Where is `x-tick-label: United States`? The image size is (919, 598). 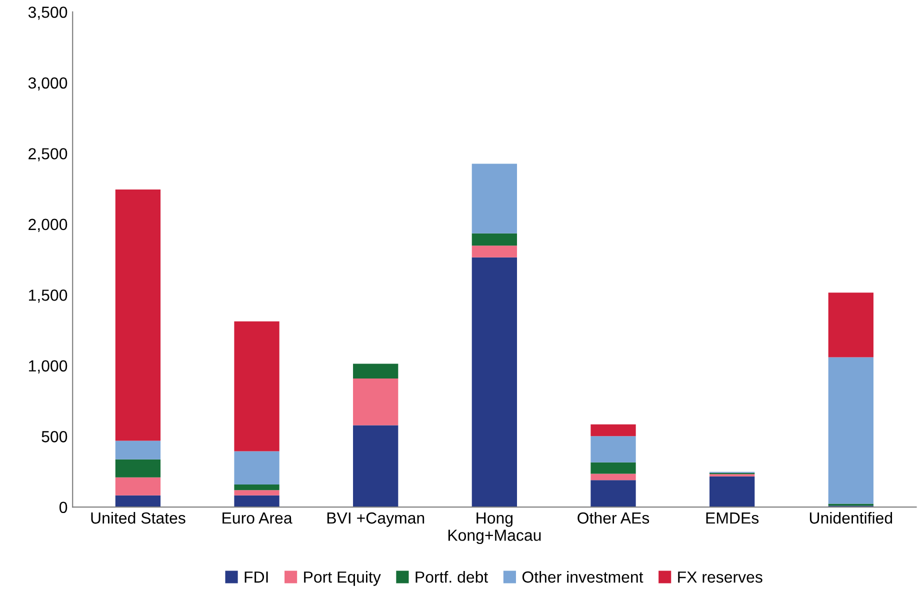
x-tick-label: United States is located at coordinates (138, 518).